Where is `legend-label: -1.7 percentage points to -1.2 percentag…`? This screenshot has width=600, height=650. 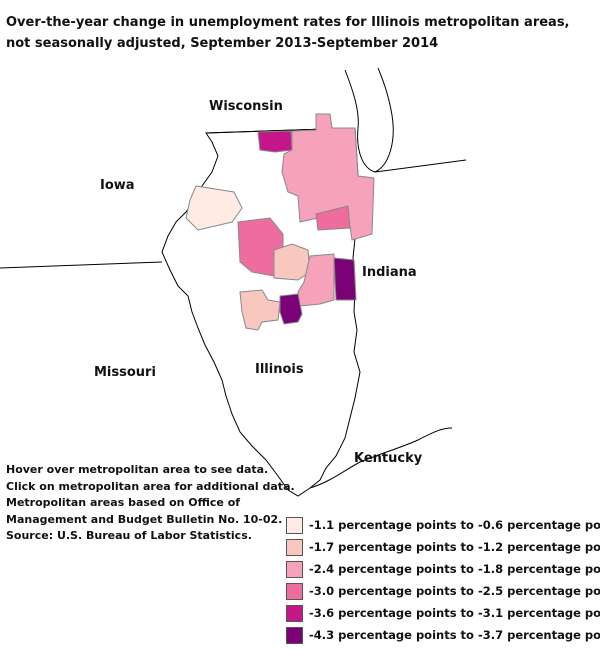 legend-label: -1.7 percentage points to -1.2 percentag… is located at coordinates (454, 547).